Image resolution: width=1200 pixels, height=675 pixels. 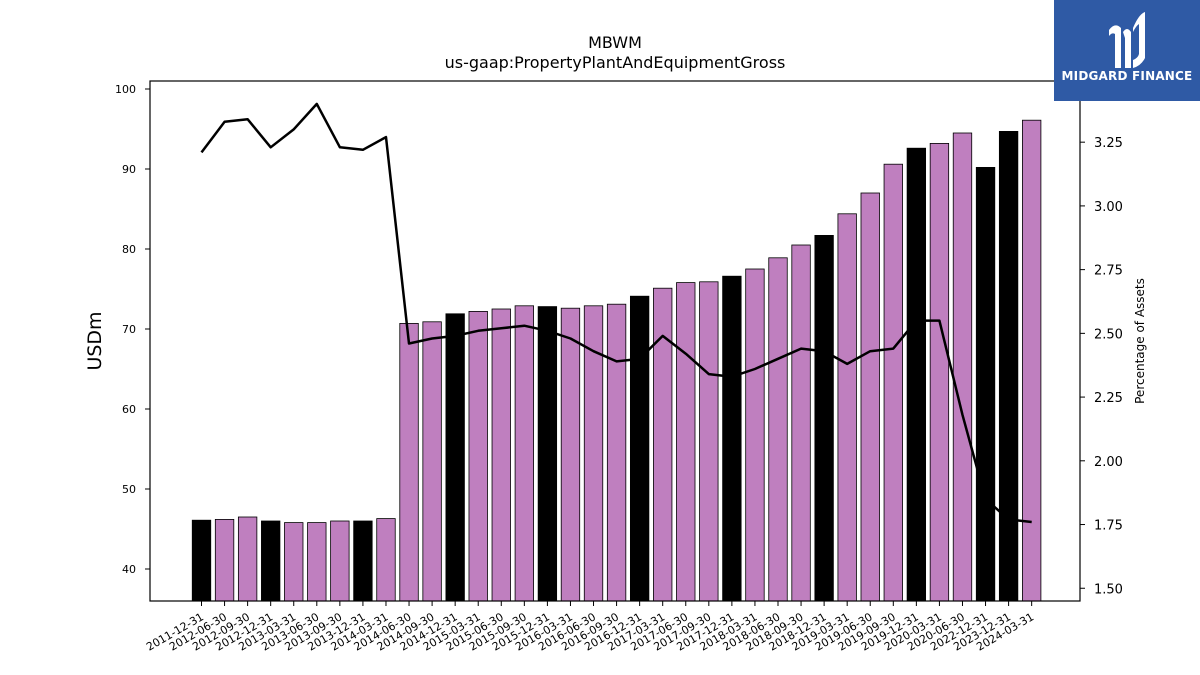 What do you see at coordinates (1140, 341) in the screenshot?
I see `y2-axis-label: Percentage of Assets` at bounding box center [1140, 341].